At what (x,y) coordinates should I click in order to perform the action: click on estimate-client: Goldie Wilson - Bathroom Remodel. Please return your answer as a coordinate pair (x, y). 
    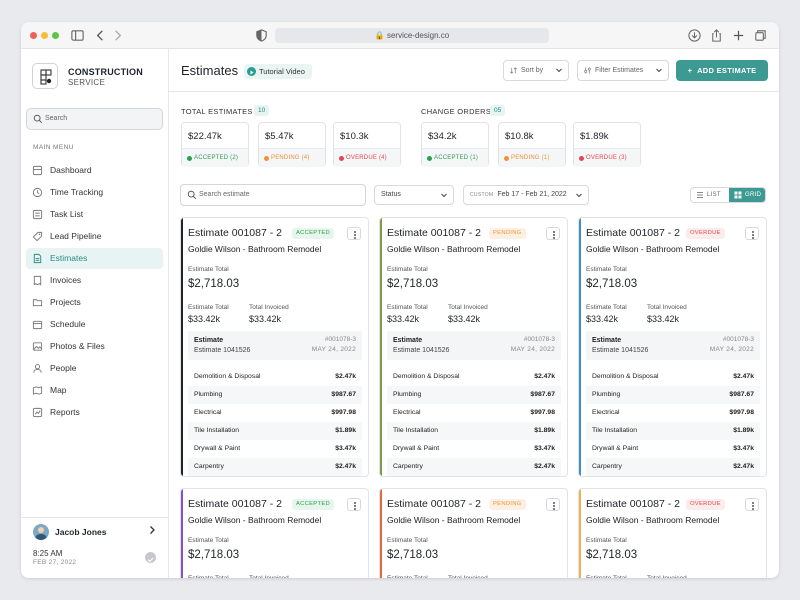
    Looking at the image, I should click on (454, 520).